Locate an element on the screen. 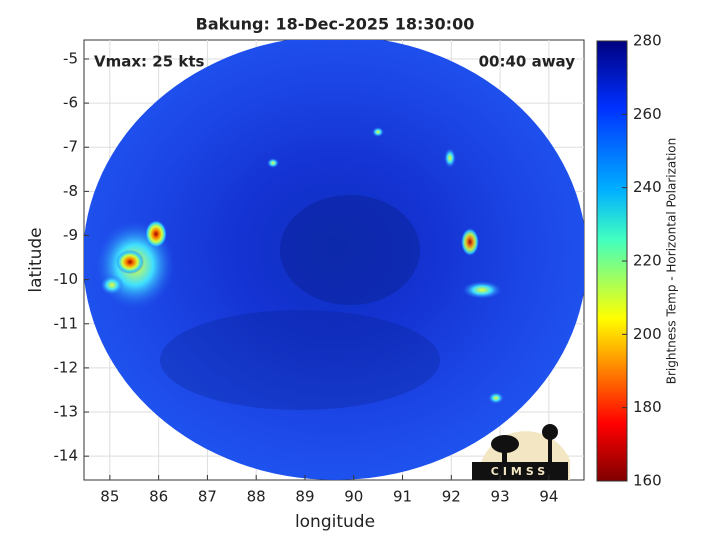  y-tick-label: -11 is located at coordinates (66, 323).